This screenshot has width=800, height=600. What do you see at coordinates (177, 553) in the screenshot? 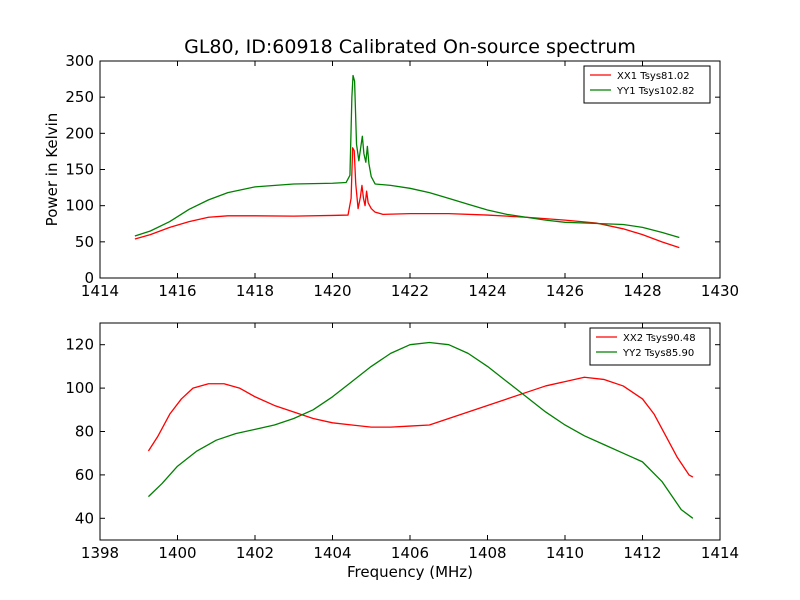
I see `x-tick-label: 1400` at bounding box center [177, 553].